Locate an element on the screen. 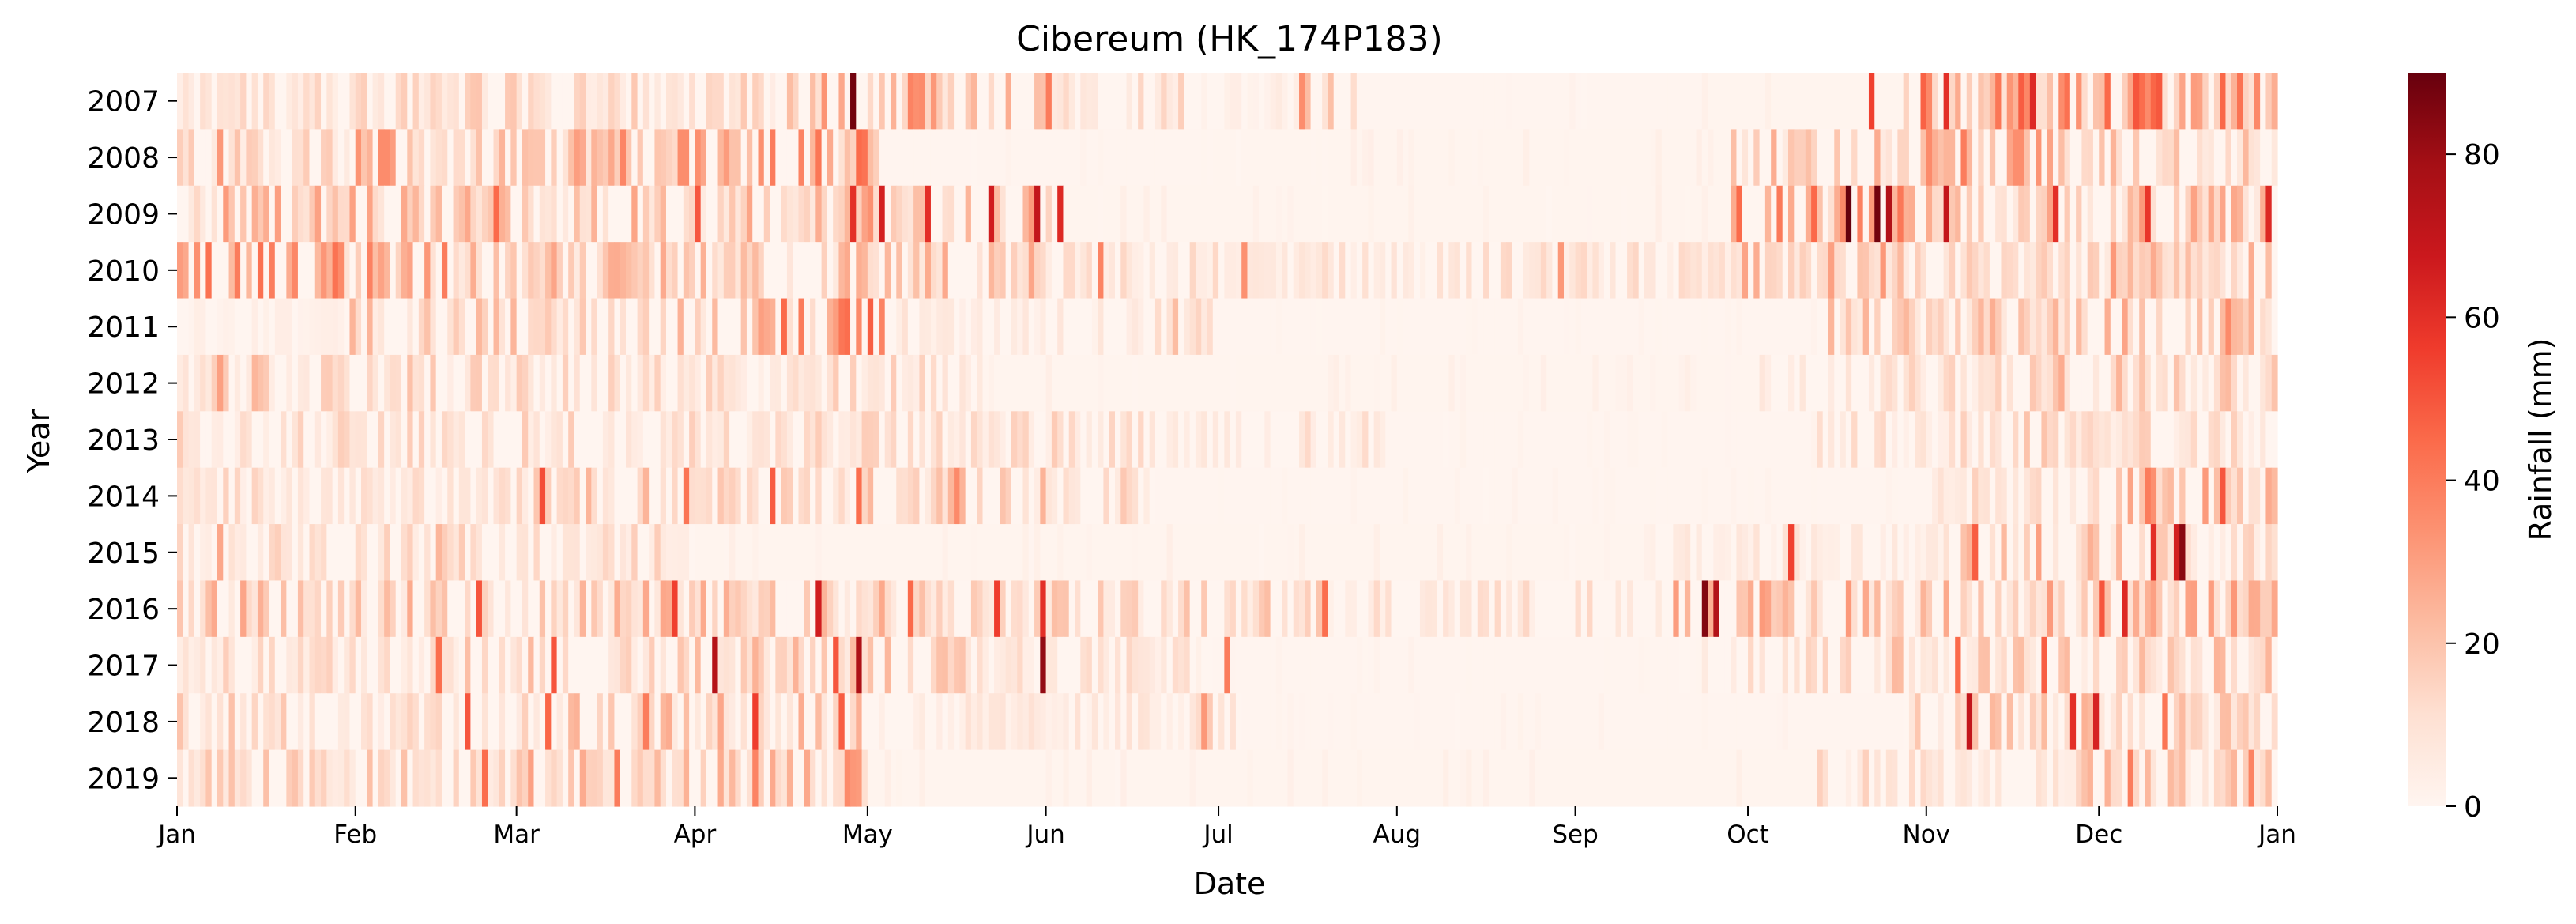 Image resolution: width=2576 pixels, height=924 pixels. x-tick-label: Oct is located at coordinates (1748, 835).